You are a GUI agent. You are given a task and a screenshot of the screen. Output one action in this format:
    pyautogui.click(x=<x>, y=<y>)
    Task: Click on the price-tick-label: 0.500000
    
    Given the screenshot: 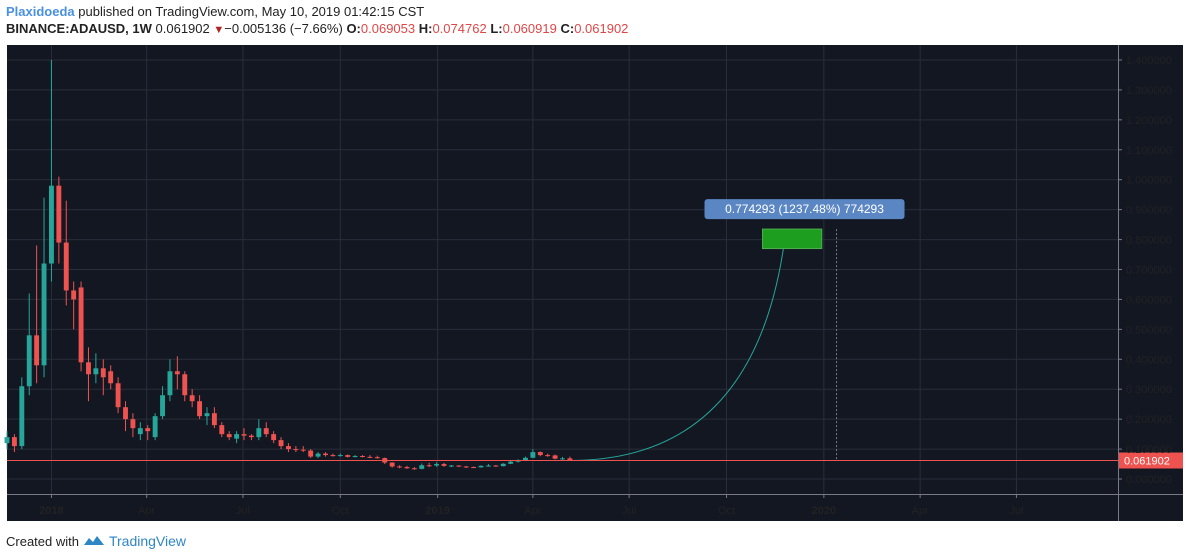 What is the action you would take?
    pyautogui.click(x=1149, y=330)
    